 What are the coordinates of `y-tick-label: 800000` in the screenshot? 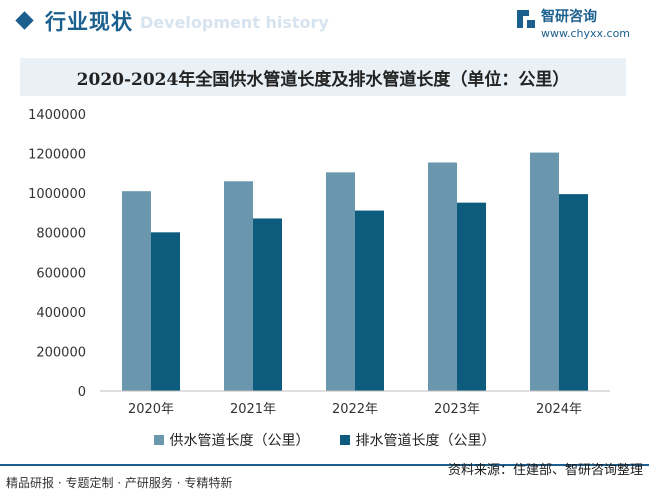 It's located at (61, 234).